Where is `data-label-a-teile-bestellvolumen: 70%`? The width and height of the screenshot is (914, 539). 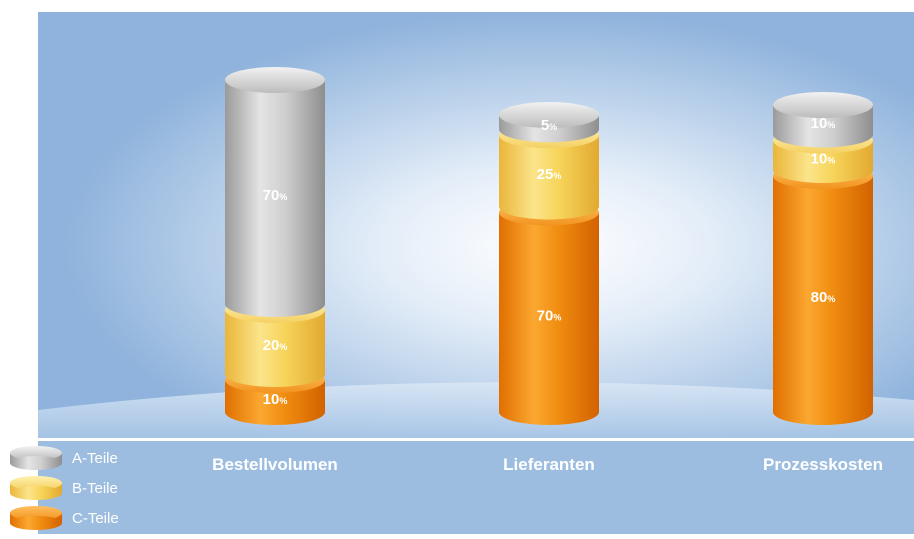
data-label-a-teile-bestellvolumen: 70% is located at coordinates (275, 195).